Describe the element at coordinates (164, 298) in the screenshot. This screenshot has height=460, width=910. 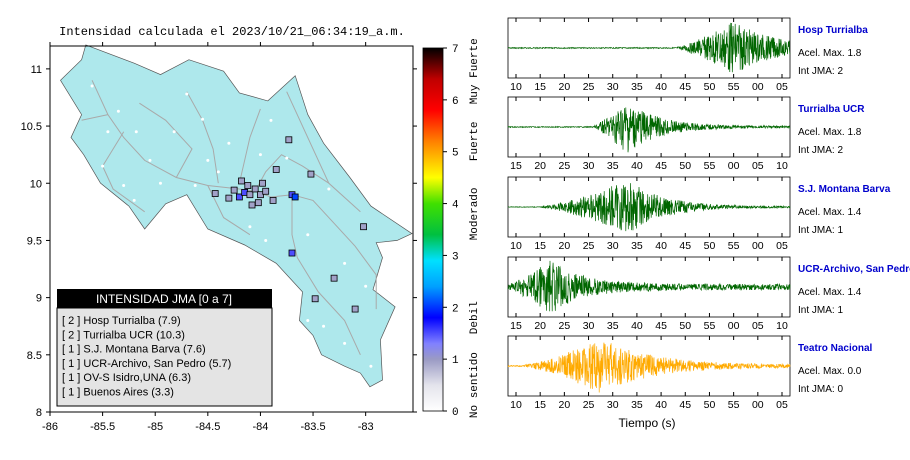
I see `legend-header-bg` at that location.